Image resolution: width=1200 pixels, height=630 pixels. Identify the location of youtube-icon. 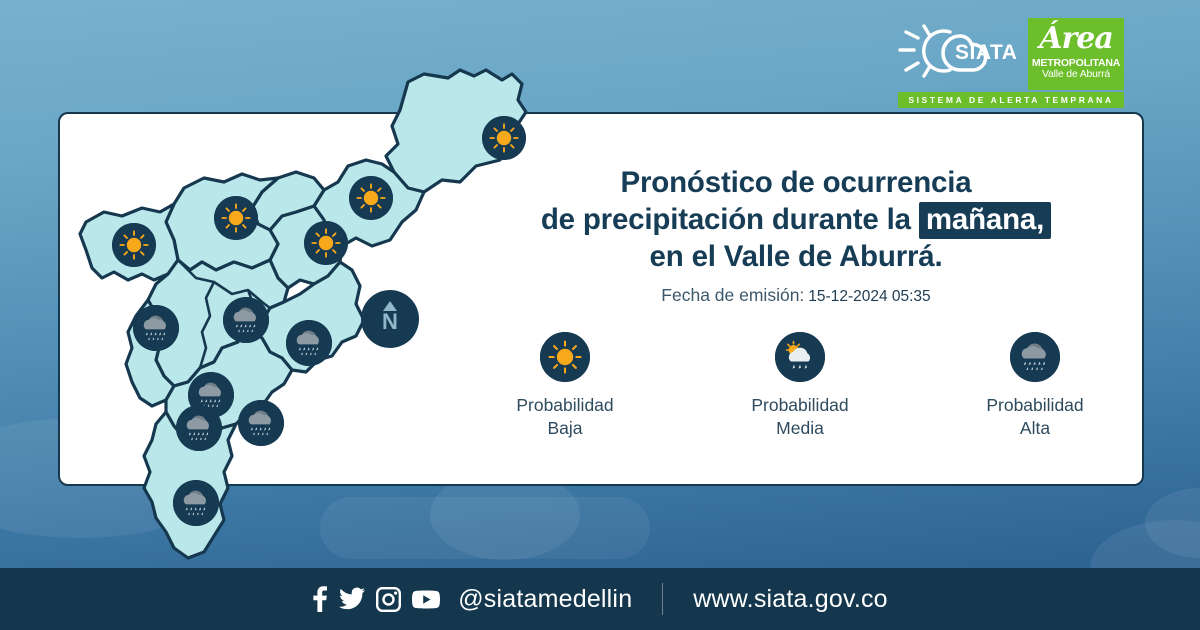
(426, 599).